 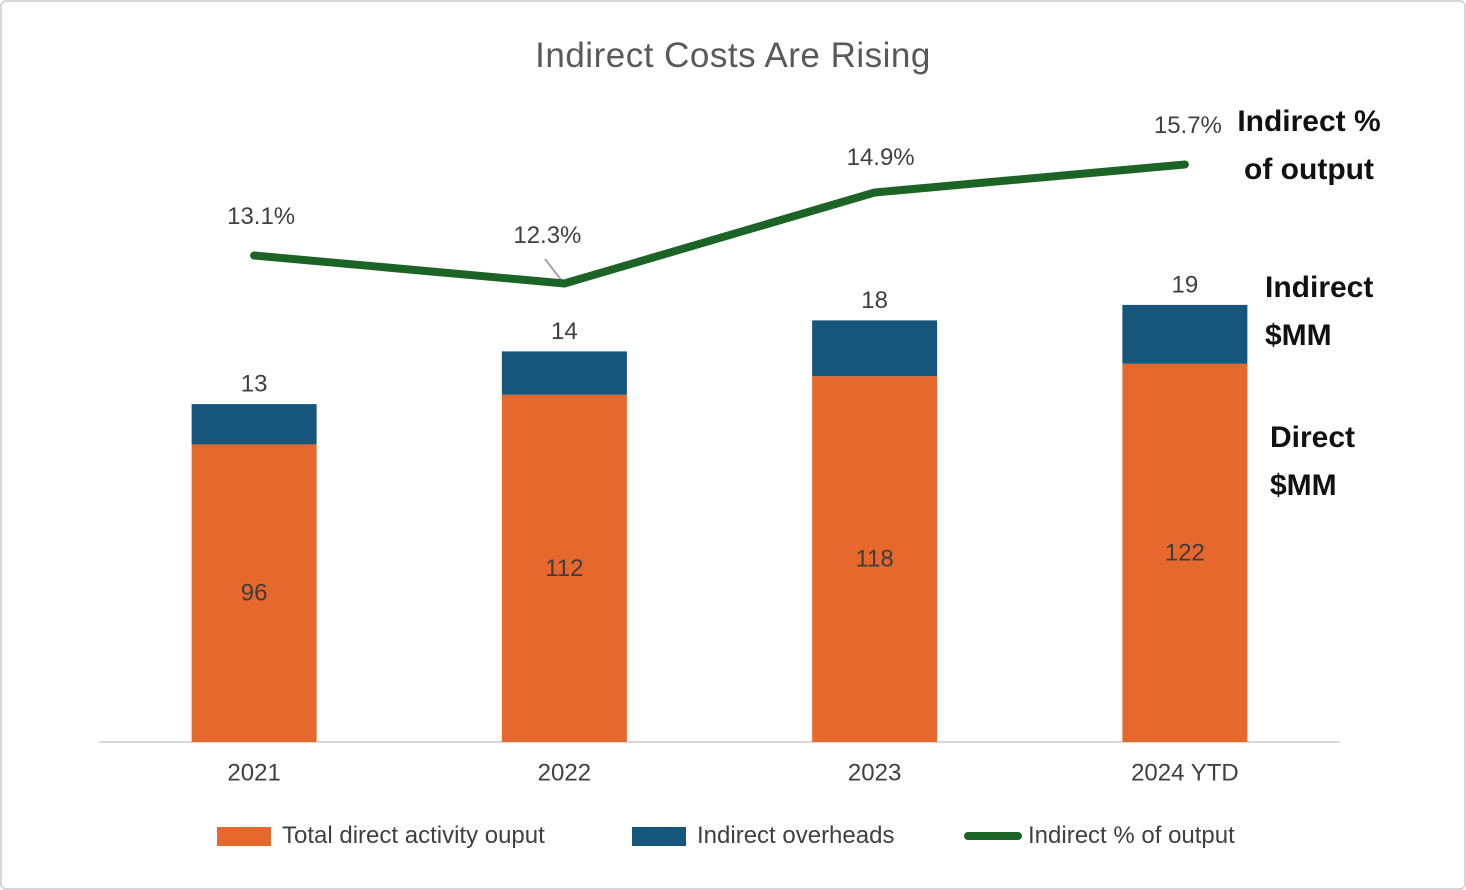 I want to click on bar-direct-2023, so click(x=875, y=559).